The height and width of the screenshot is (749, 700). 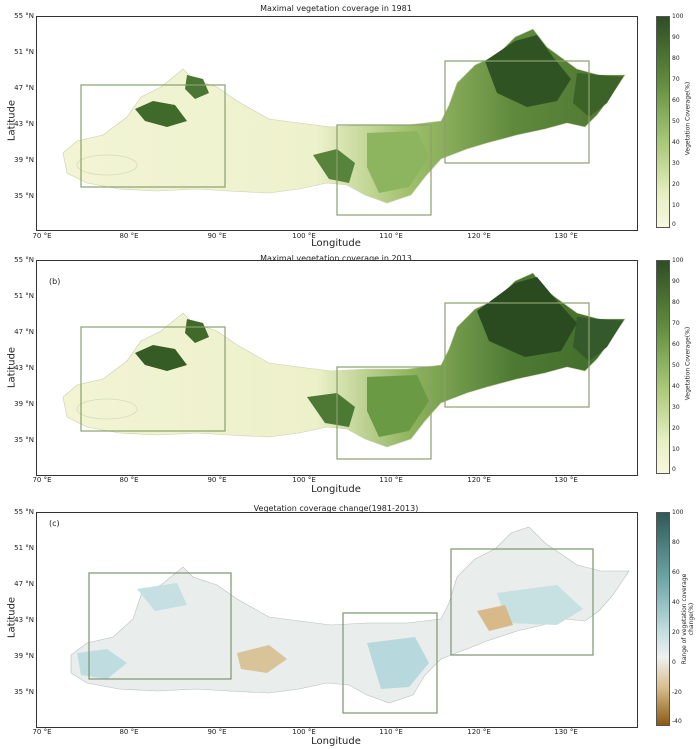 What do you see at coordinates (336, 8) in the screenshot?
I see `panel-title: Maximal vegetation coverage in 1981` at bounding box center [336, 8].